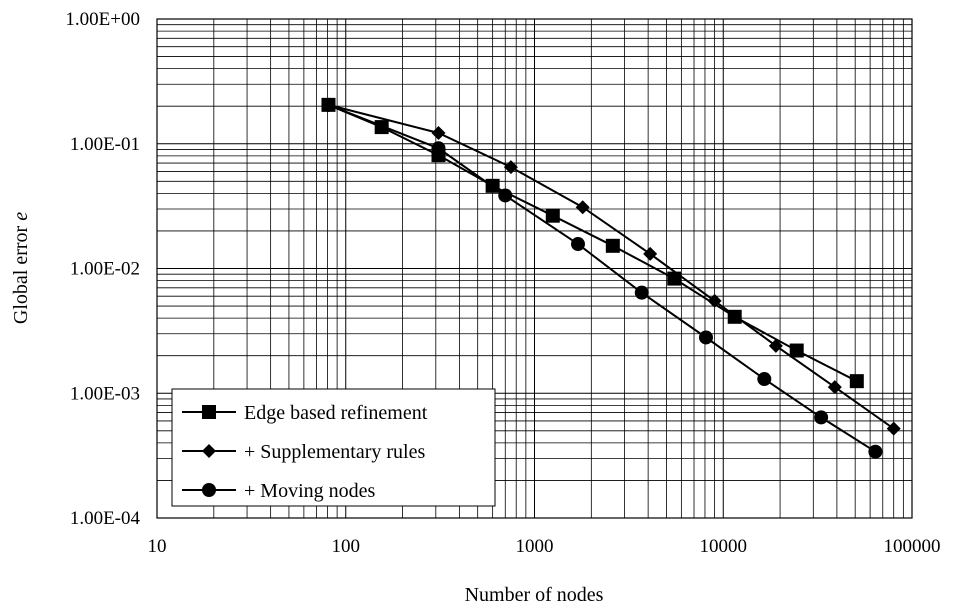 This screenshot has height=609, width=954. Describe the element at coordinates (209, 490) in the screenshot. I see `legend-marker-circle` at that location.